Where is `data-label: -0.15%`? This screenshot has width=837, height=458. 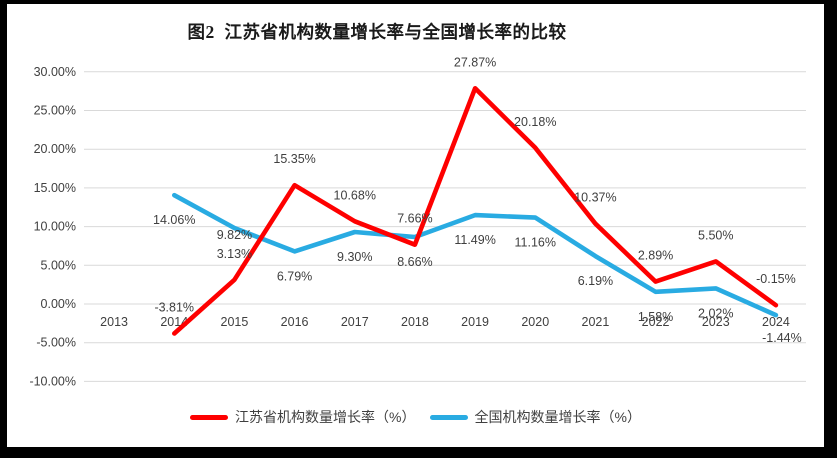
data-label: -0.15% is located at coordinates (776, 279).